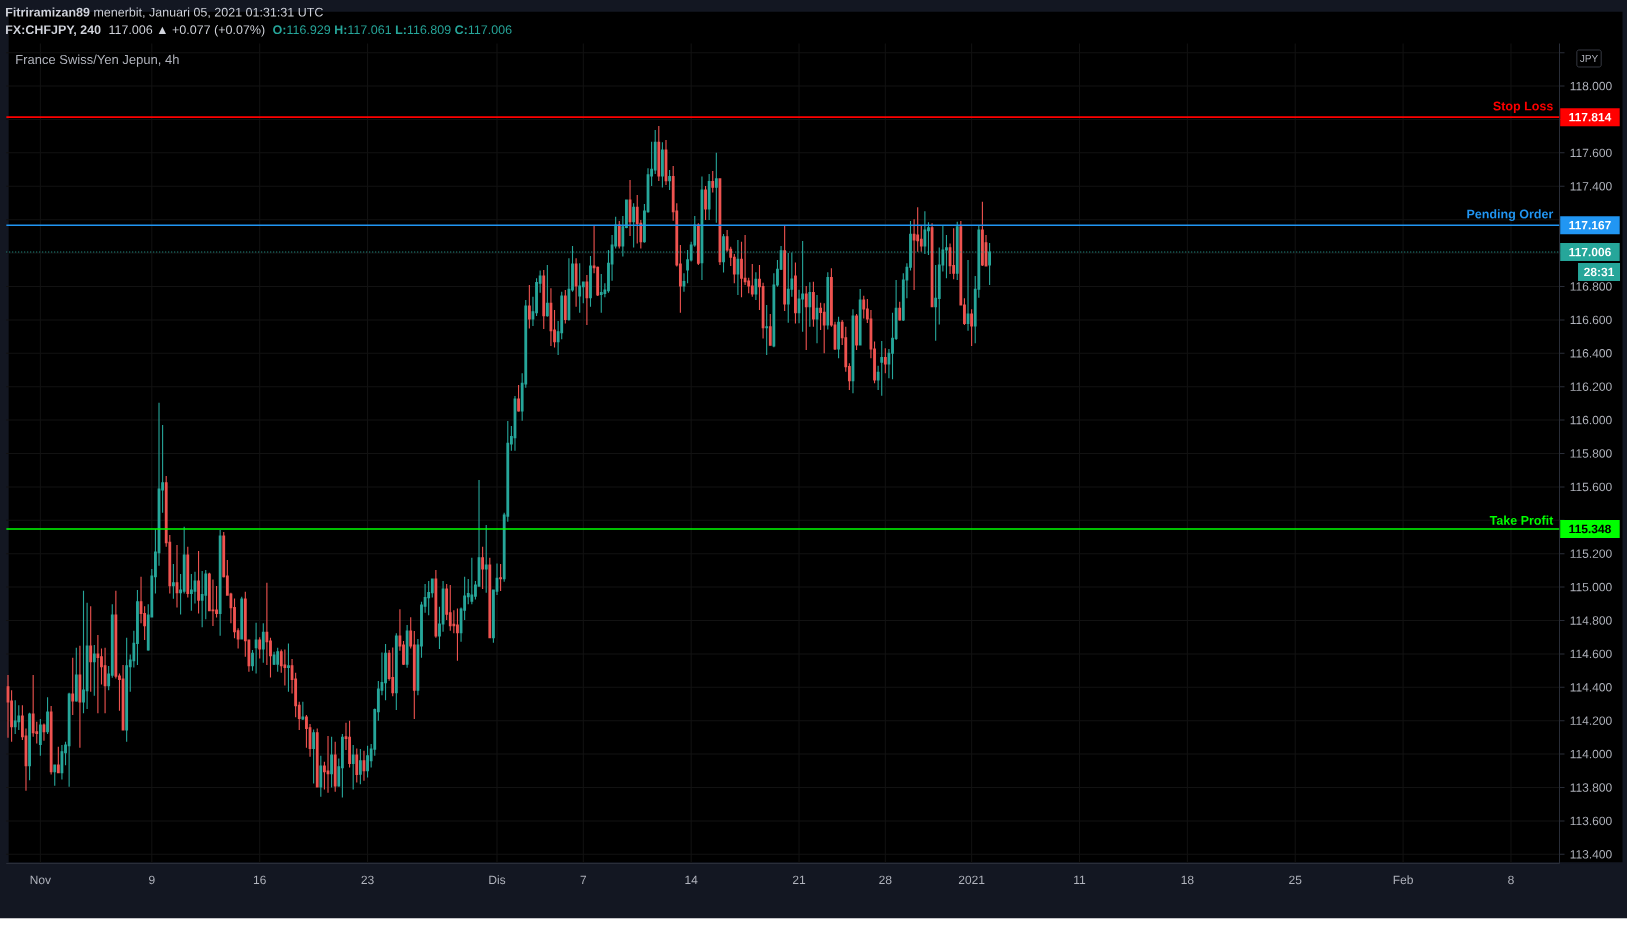 This screenshot has width=1627, height=930. I want to click on text: O:116.929 H:117.061 L:116.809 C:117.006, so click(392, 30).